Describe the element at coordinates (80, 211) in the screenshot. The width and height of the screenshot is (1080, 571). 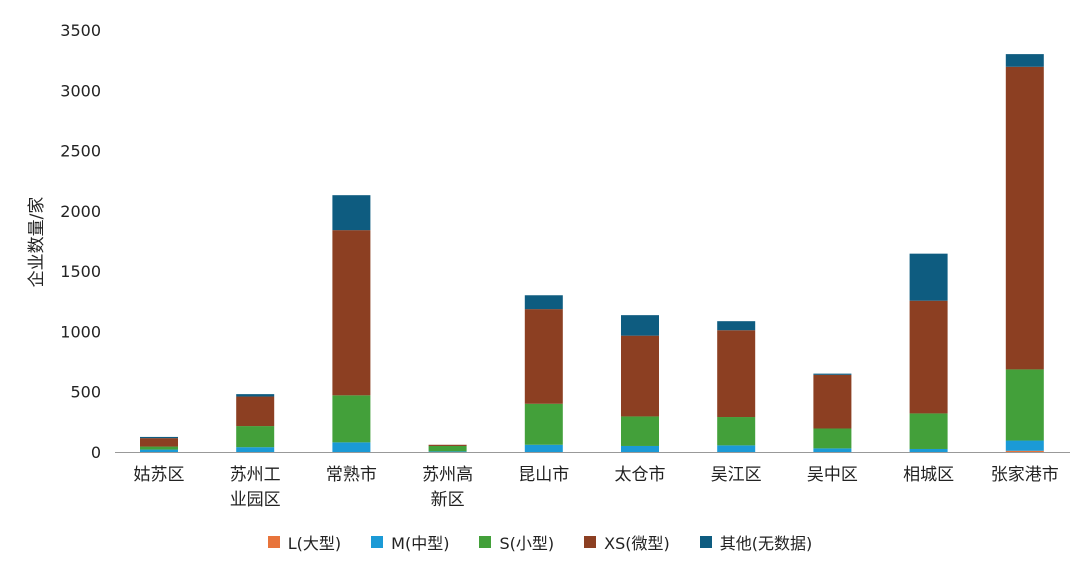
I see `y-tick-label: 2000` at that location.